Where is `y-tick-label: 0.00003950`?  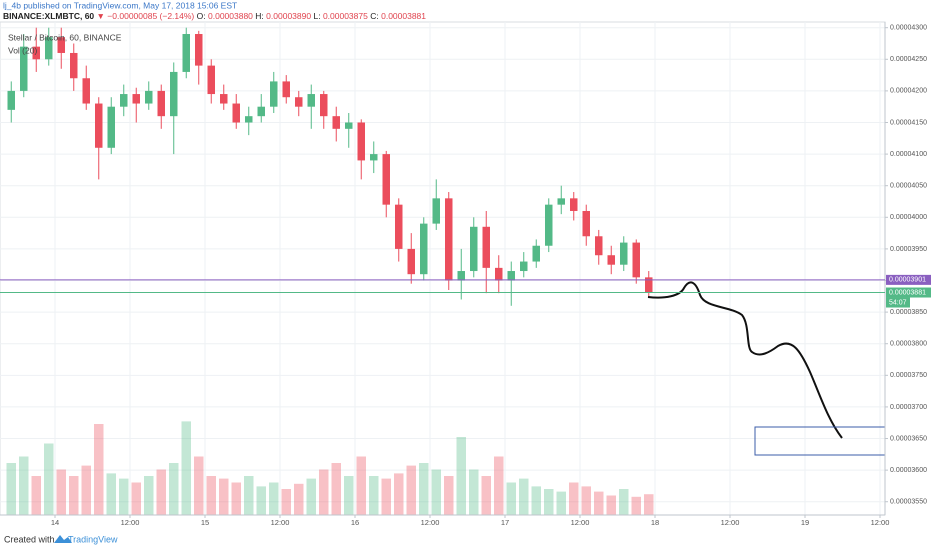
y-tick-label: 0.00003950 is located at coordinates (908, 249).